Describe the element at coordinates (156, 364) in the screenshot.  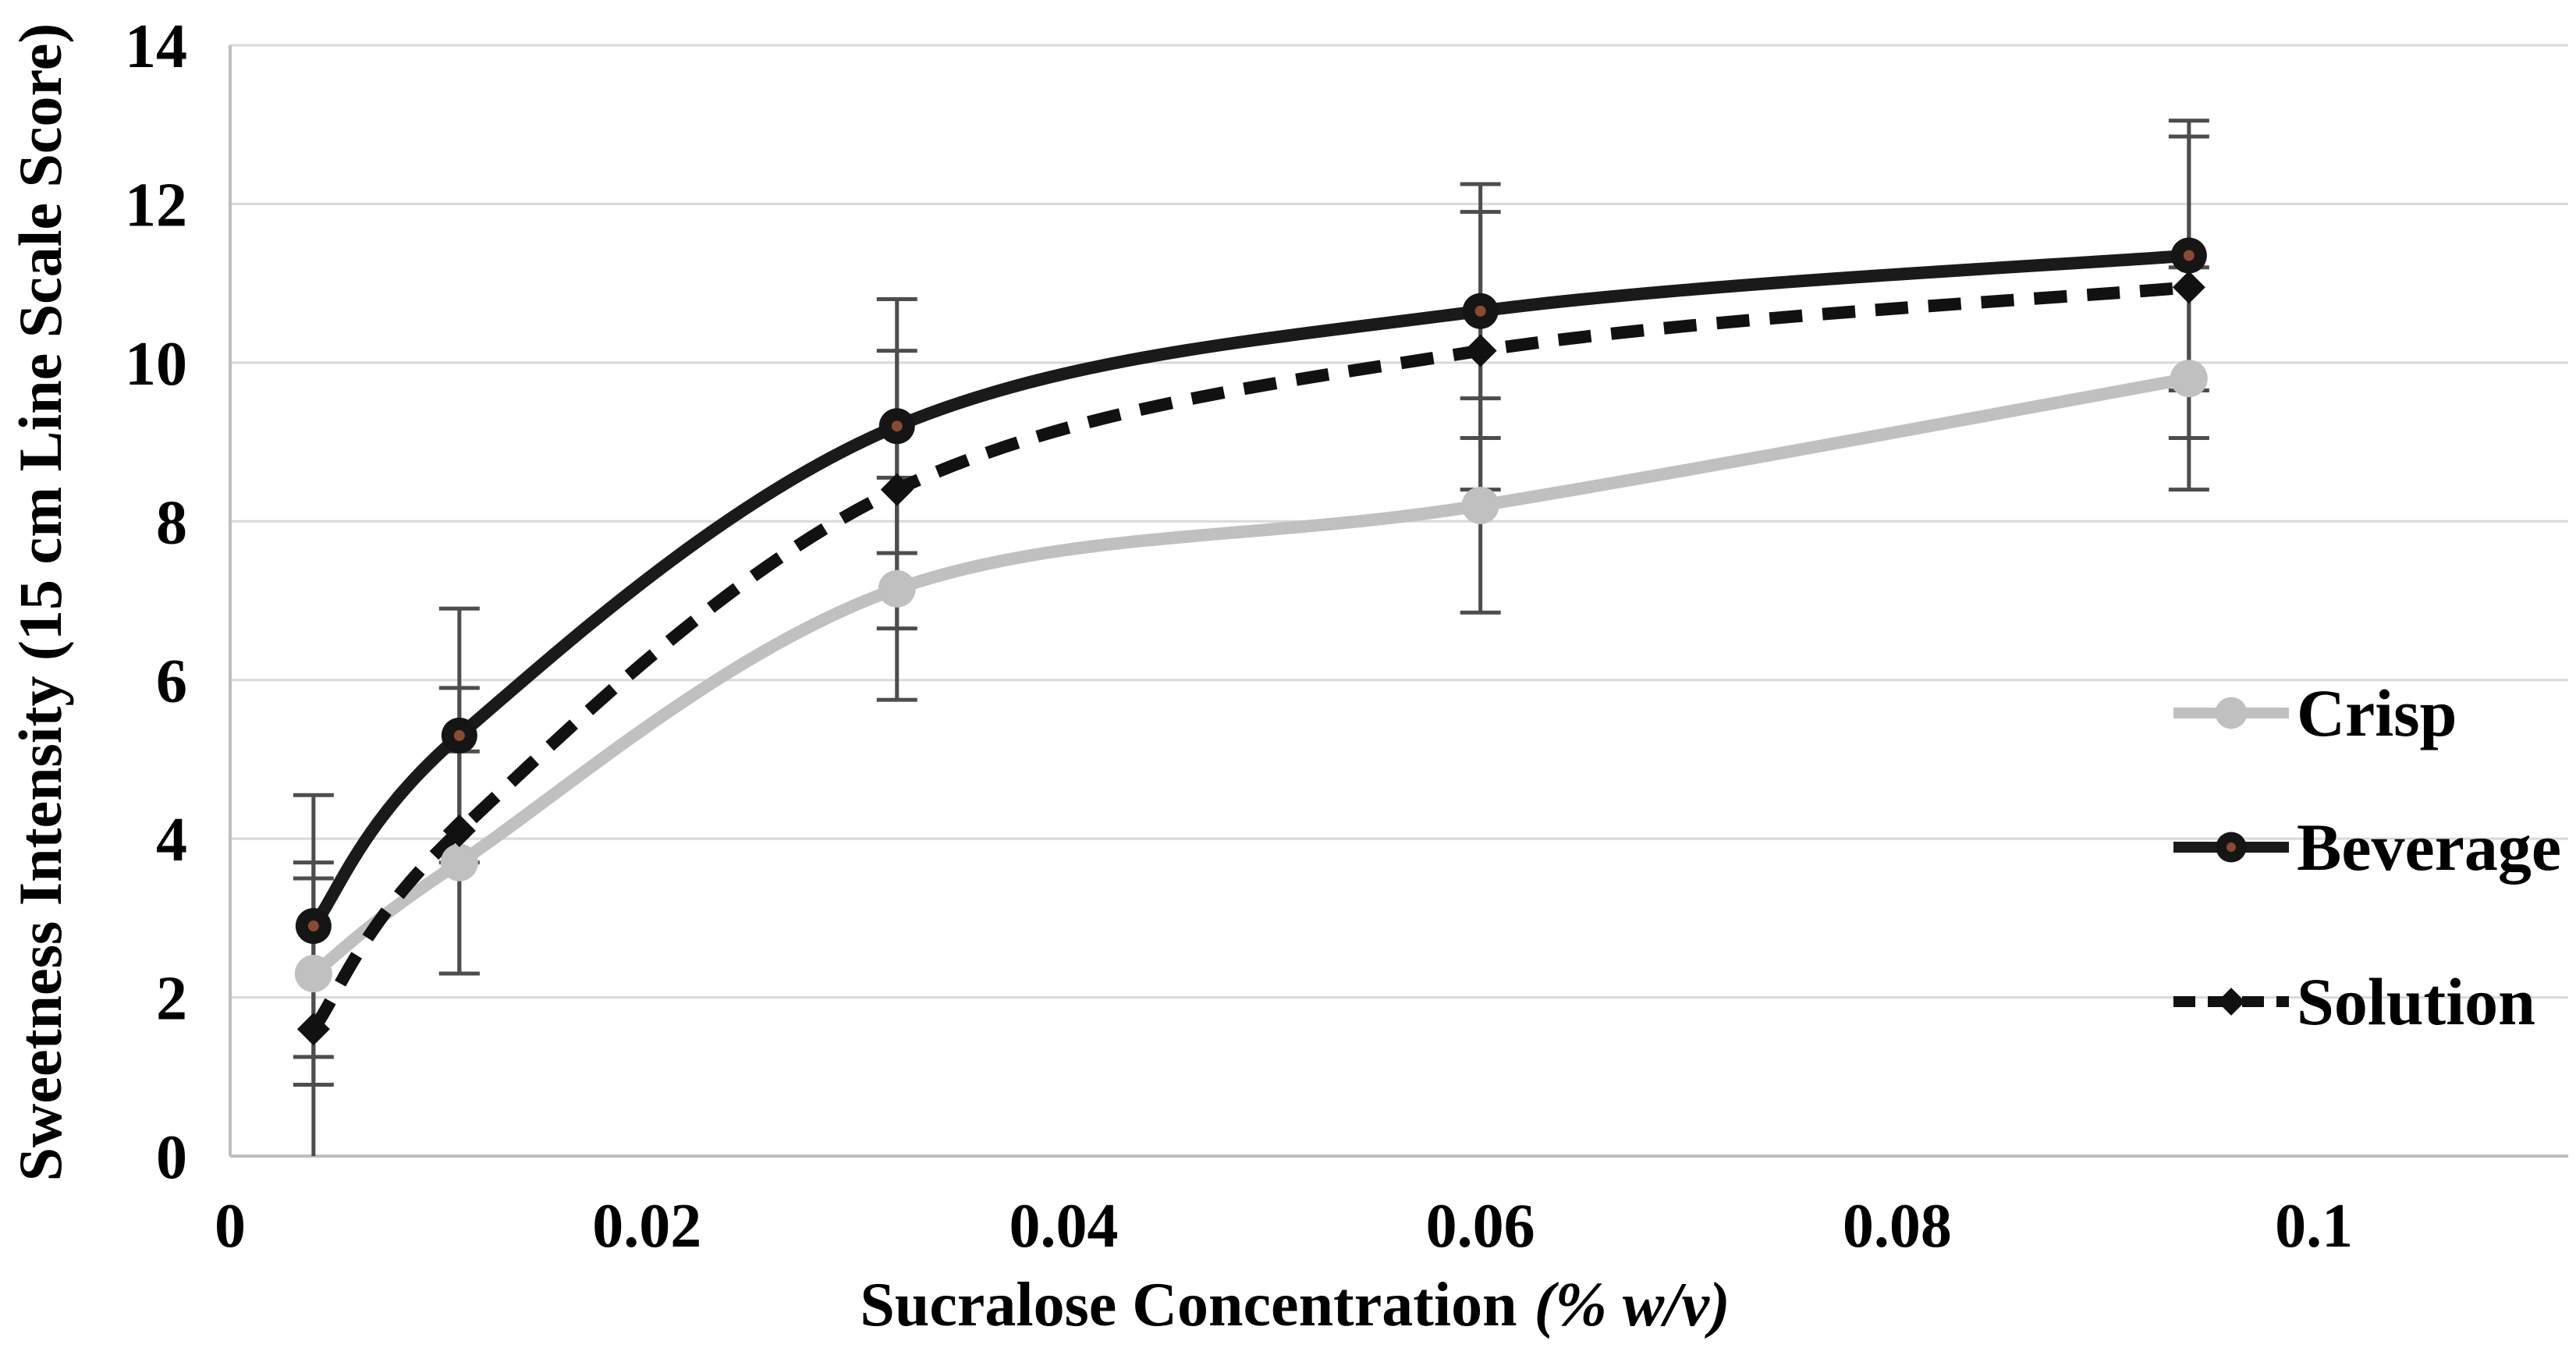
I see `y-tick-label: 10` at that location.